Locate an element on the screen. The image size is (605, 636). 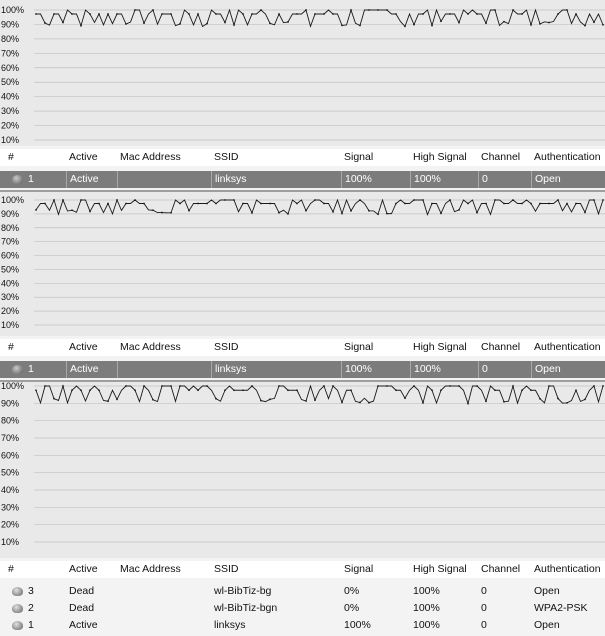
table-row: 2 Dead wl-BibTiz-bgn 0% 100% 0 WPA2-PSK is located at coordinates (302, 608).